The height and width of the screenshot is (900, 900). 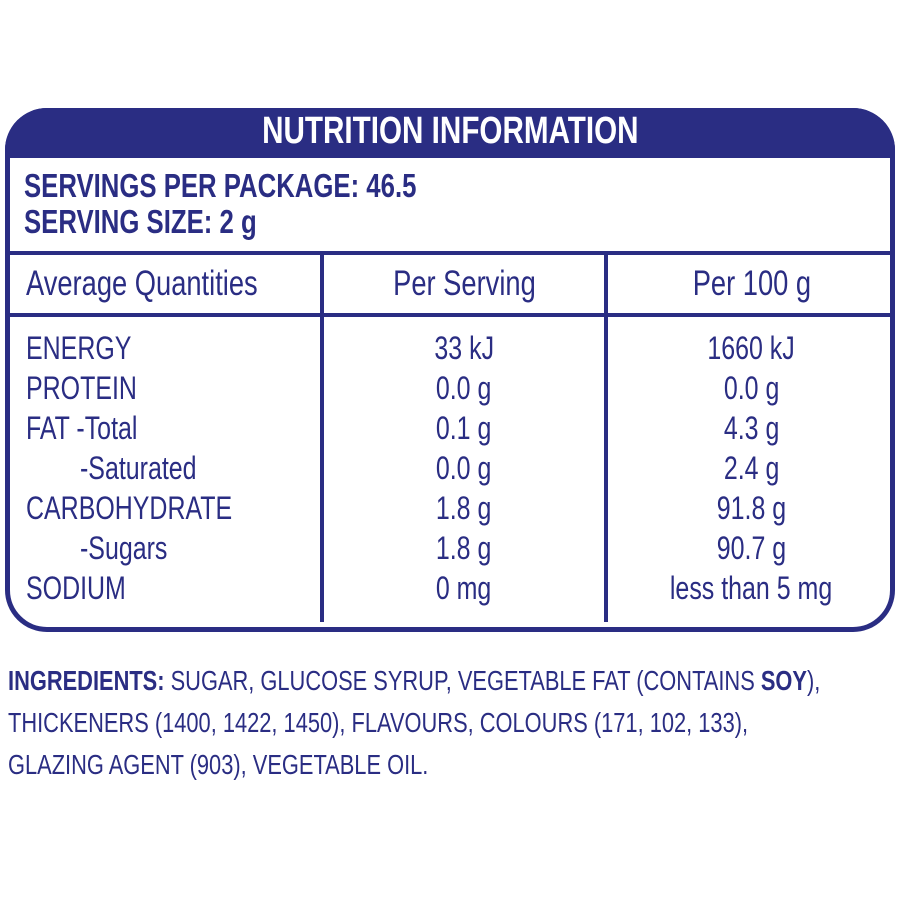 I want to click on per-serving-cell: 0.1 g, so click(x=464, y=428).